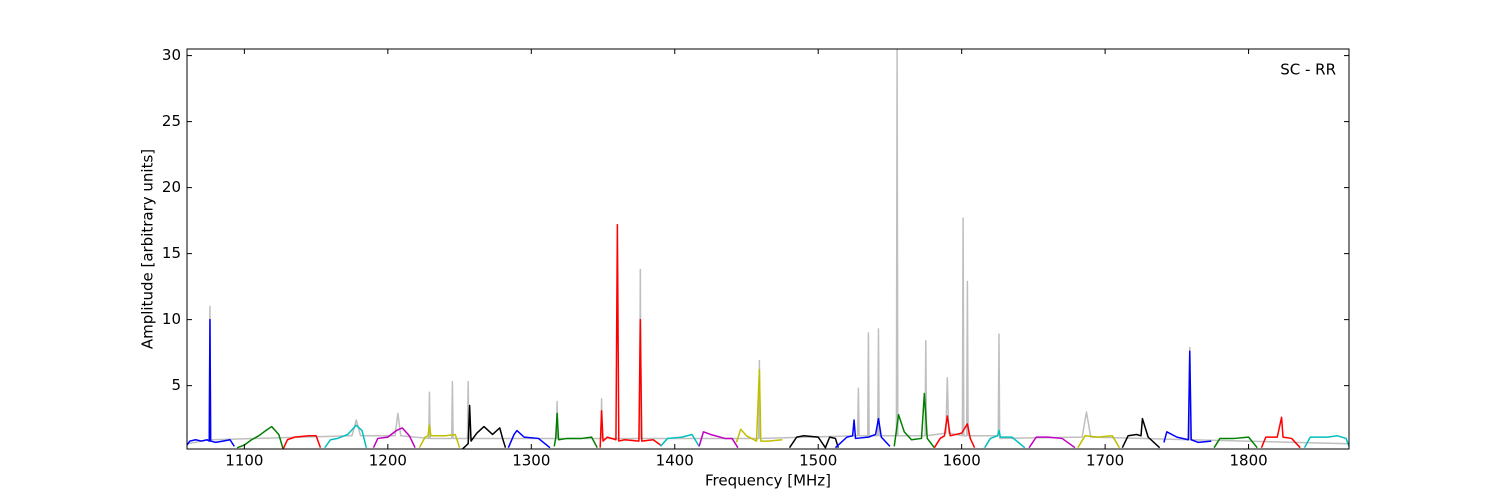 This screenshot has width=1500, height=500. What do you see at coordinates (768, 481) in the screenshot?
I see `x-axis-label: Frequency [MHz]` at bounding box center [768, 481].